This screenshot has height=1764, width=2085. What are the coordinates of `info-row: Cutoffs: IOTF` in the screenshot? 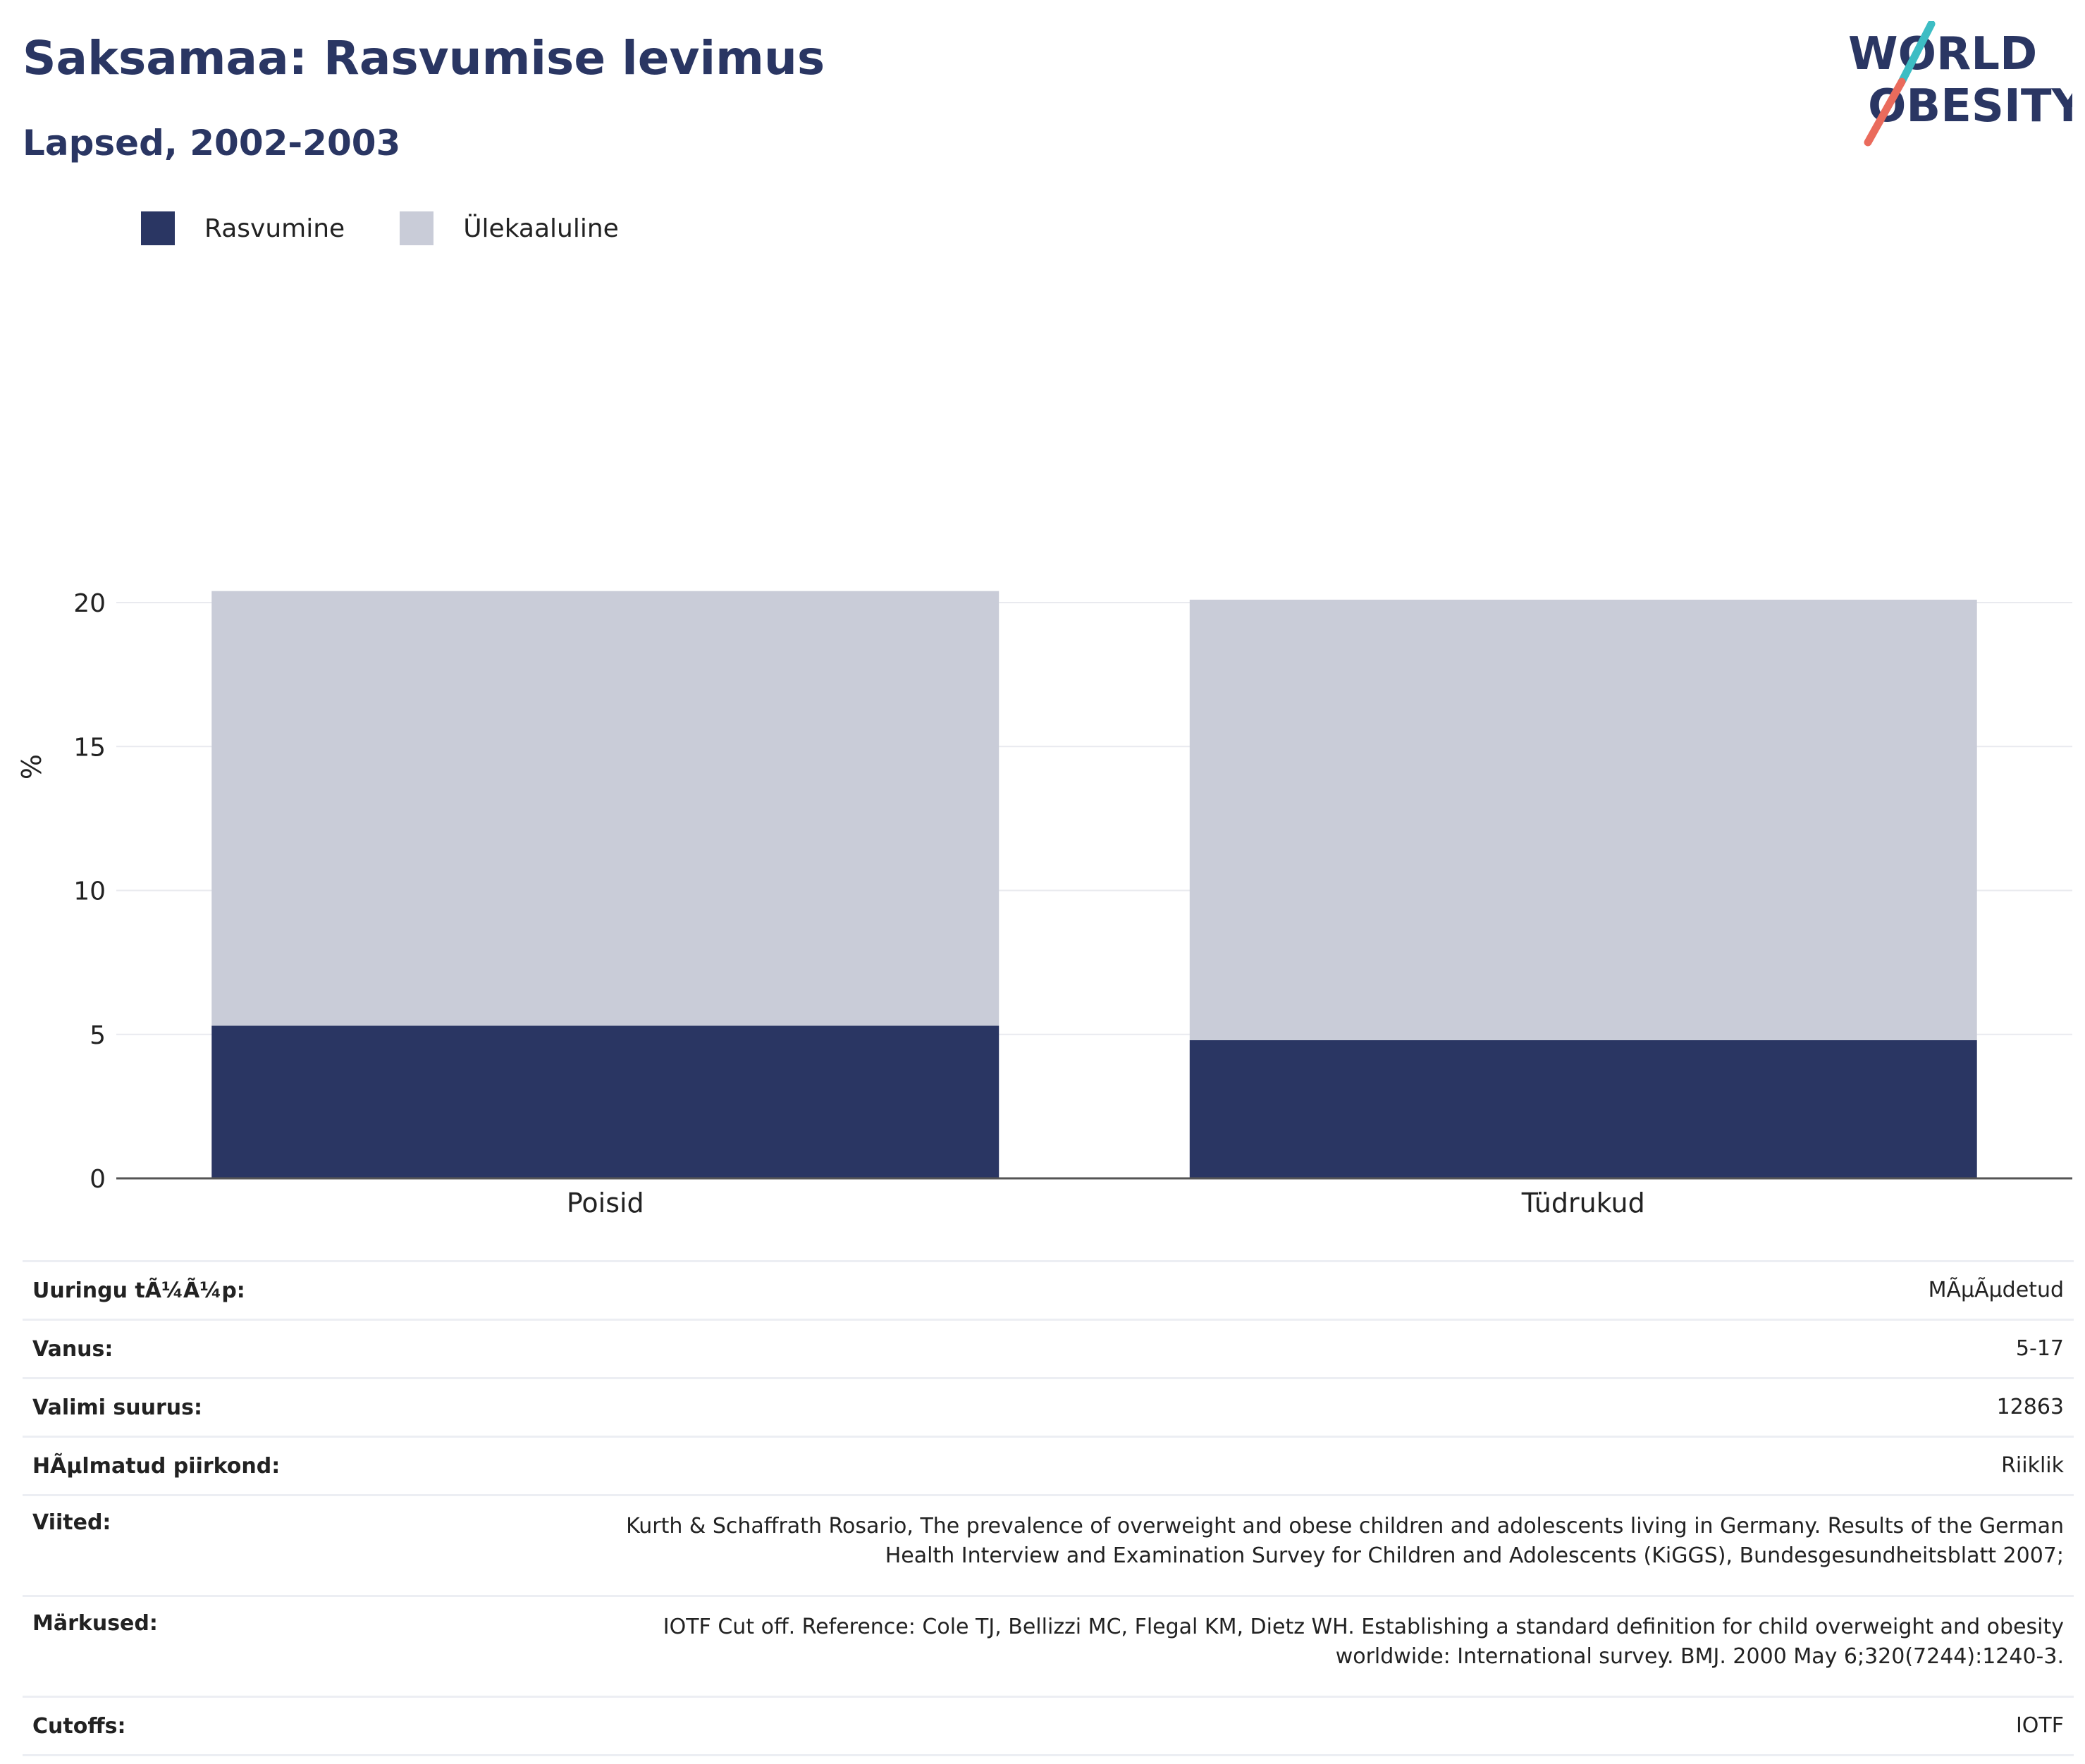 It's located at (1048, 1726).